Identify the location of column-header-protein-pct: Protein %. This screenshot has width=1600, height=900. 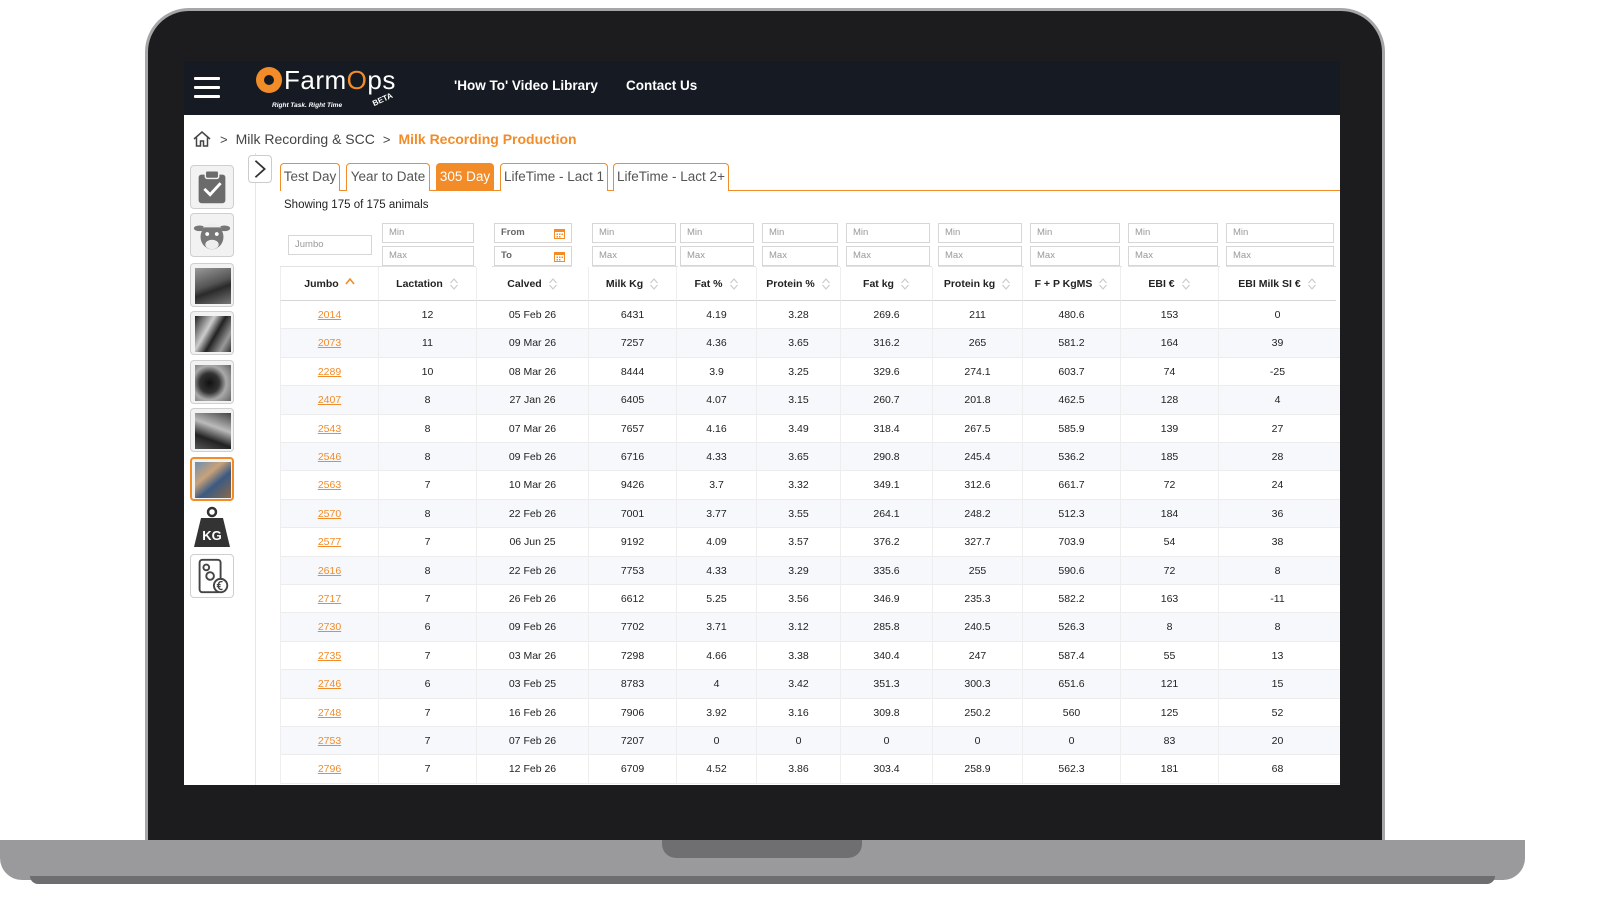
(798, 284).